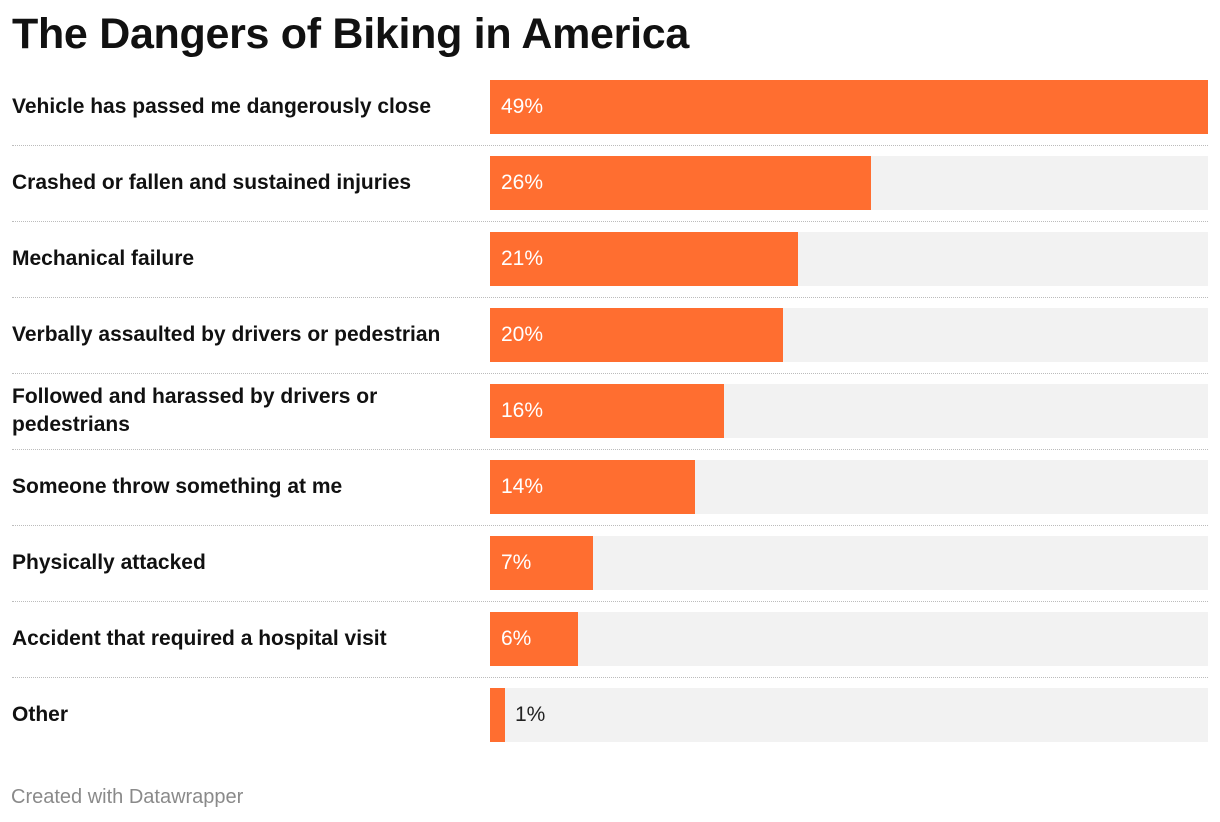 Image resolution: width=1220 pixels, height=822 pixels. Describe the element at coordinates (849, 487) in the screenshot. I see `bar-track: 14%` at that location.